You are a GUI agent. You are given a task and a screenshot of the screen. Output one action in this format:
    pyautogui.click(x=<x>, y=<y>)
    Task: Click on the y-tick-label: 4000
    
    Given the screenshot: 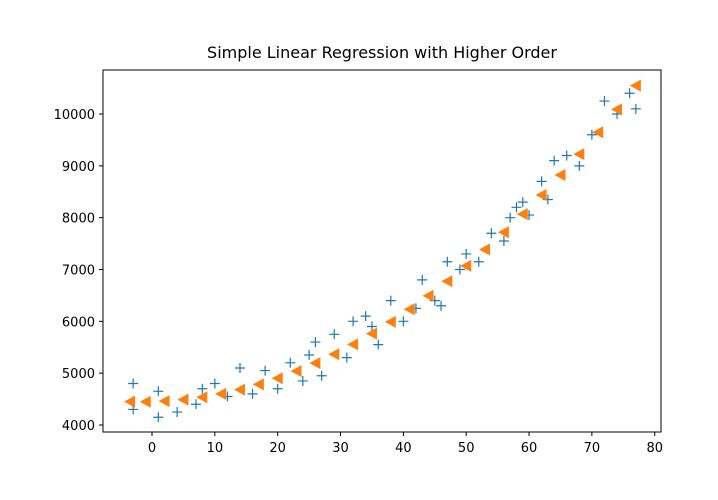 What is the action you would take?
    pyautogui.click(x=78, y=426)
    